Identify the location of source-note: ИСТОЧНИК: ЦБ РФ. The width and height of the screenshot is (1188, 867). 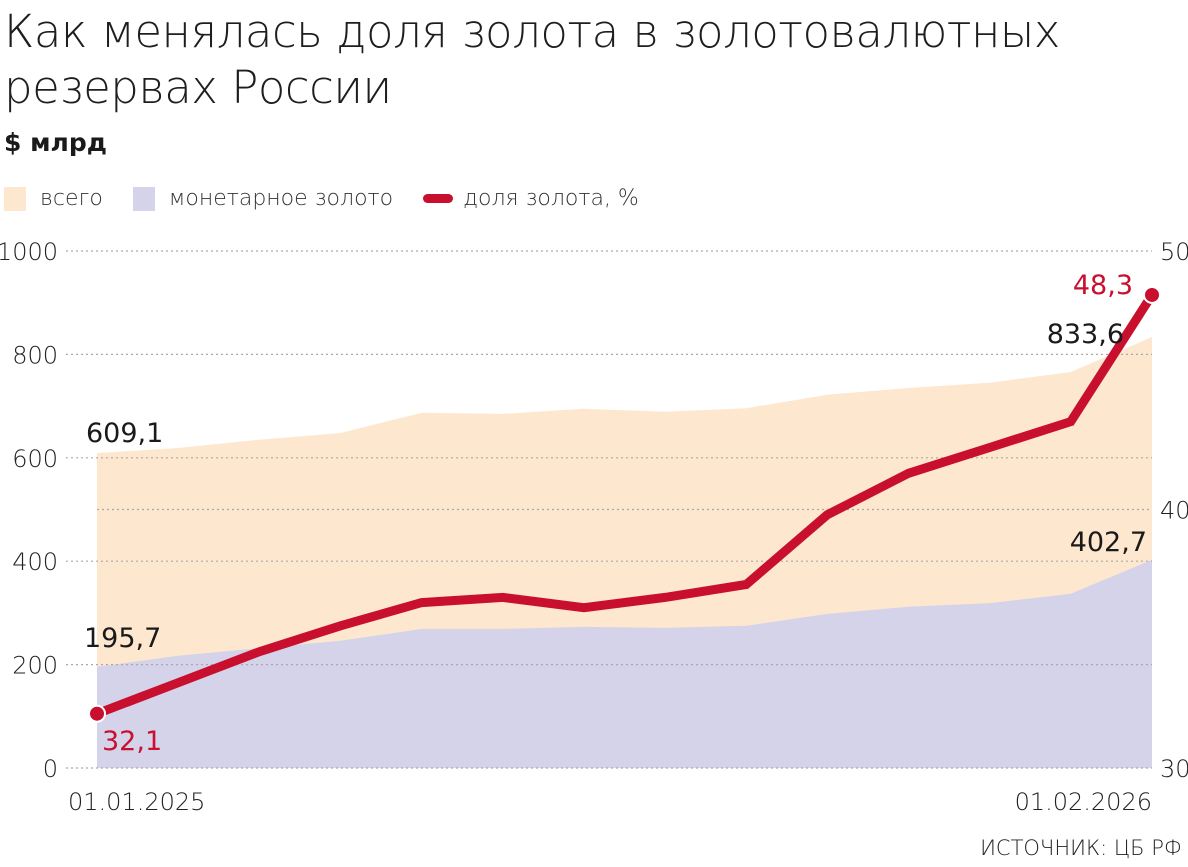
(1081, 848).